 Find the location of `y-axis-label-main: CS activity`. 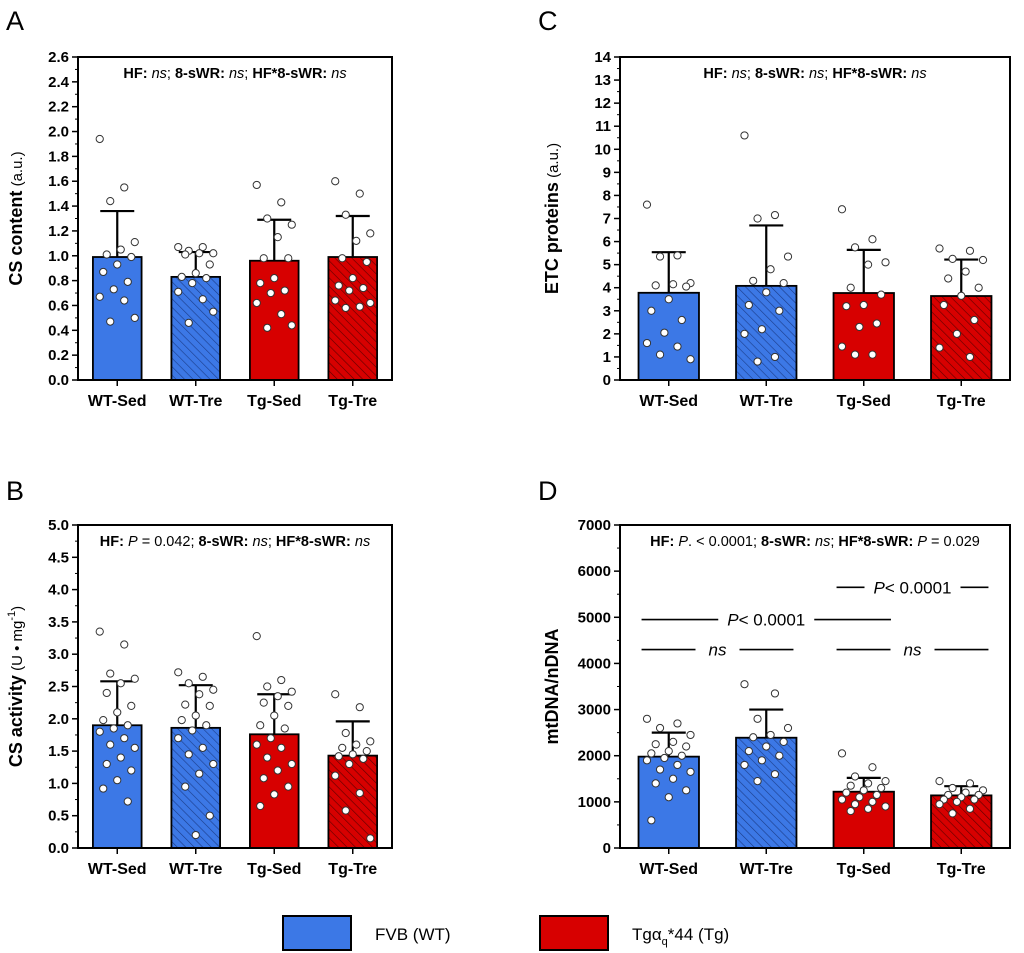

y-axis-label-main: CS activity is located at coordinates (16, 721).